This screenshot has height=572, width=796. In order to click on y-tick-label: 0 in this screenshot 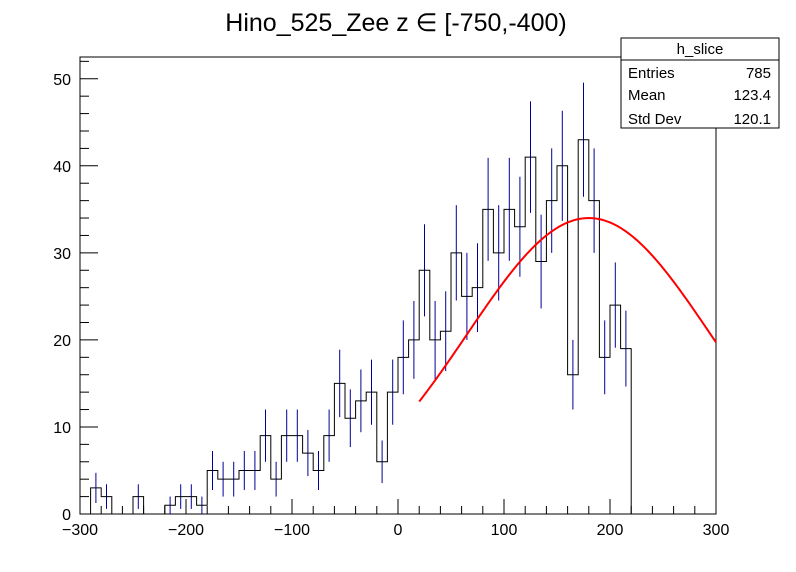, I will do `click(66, 515)`.